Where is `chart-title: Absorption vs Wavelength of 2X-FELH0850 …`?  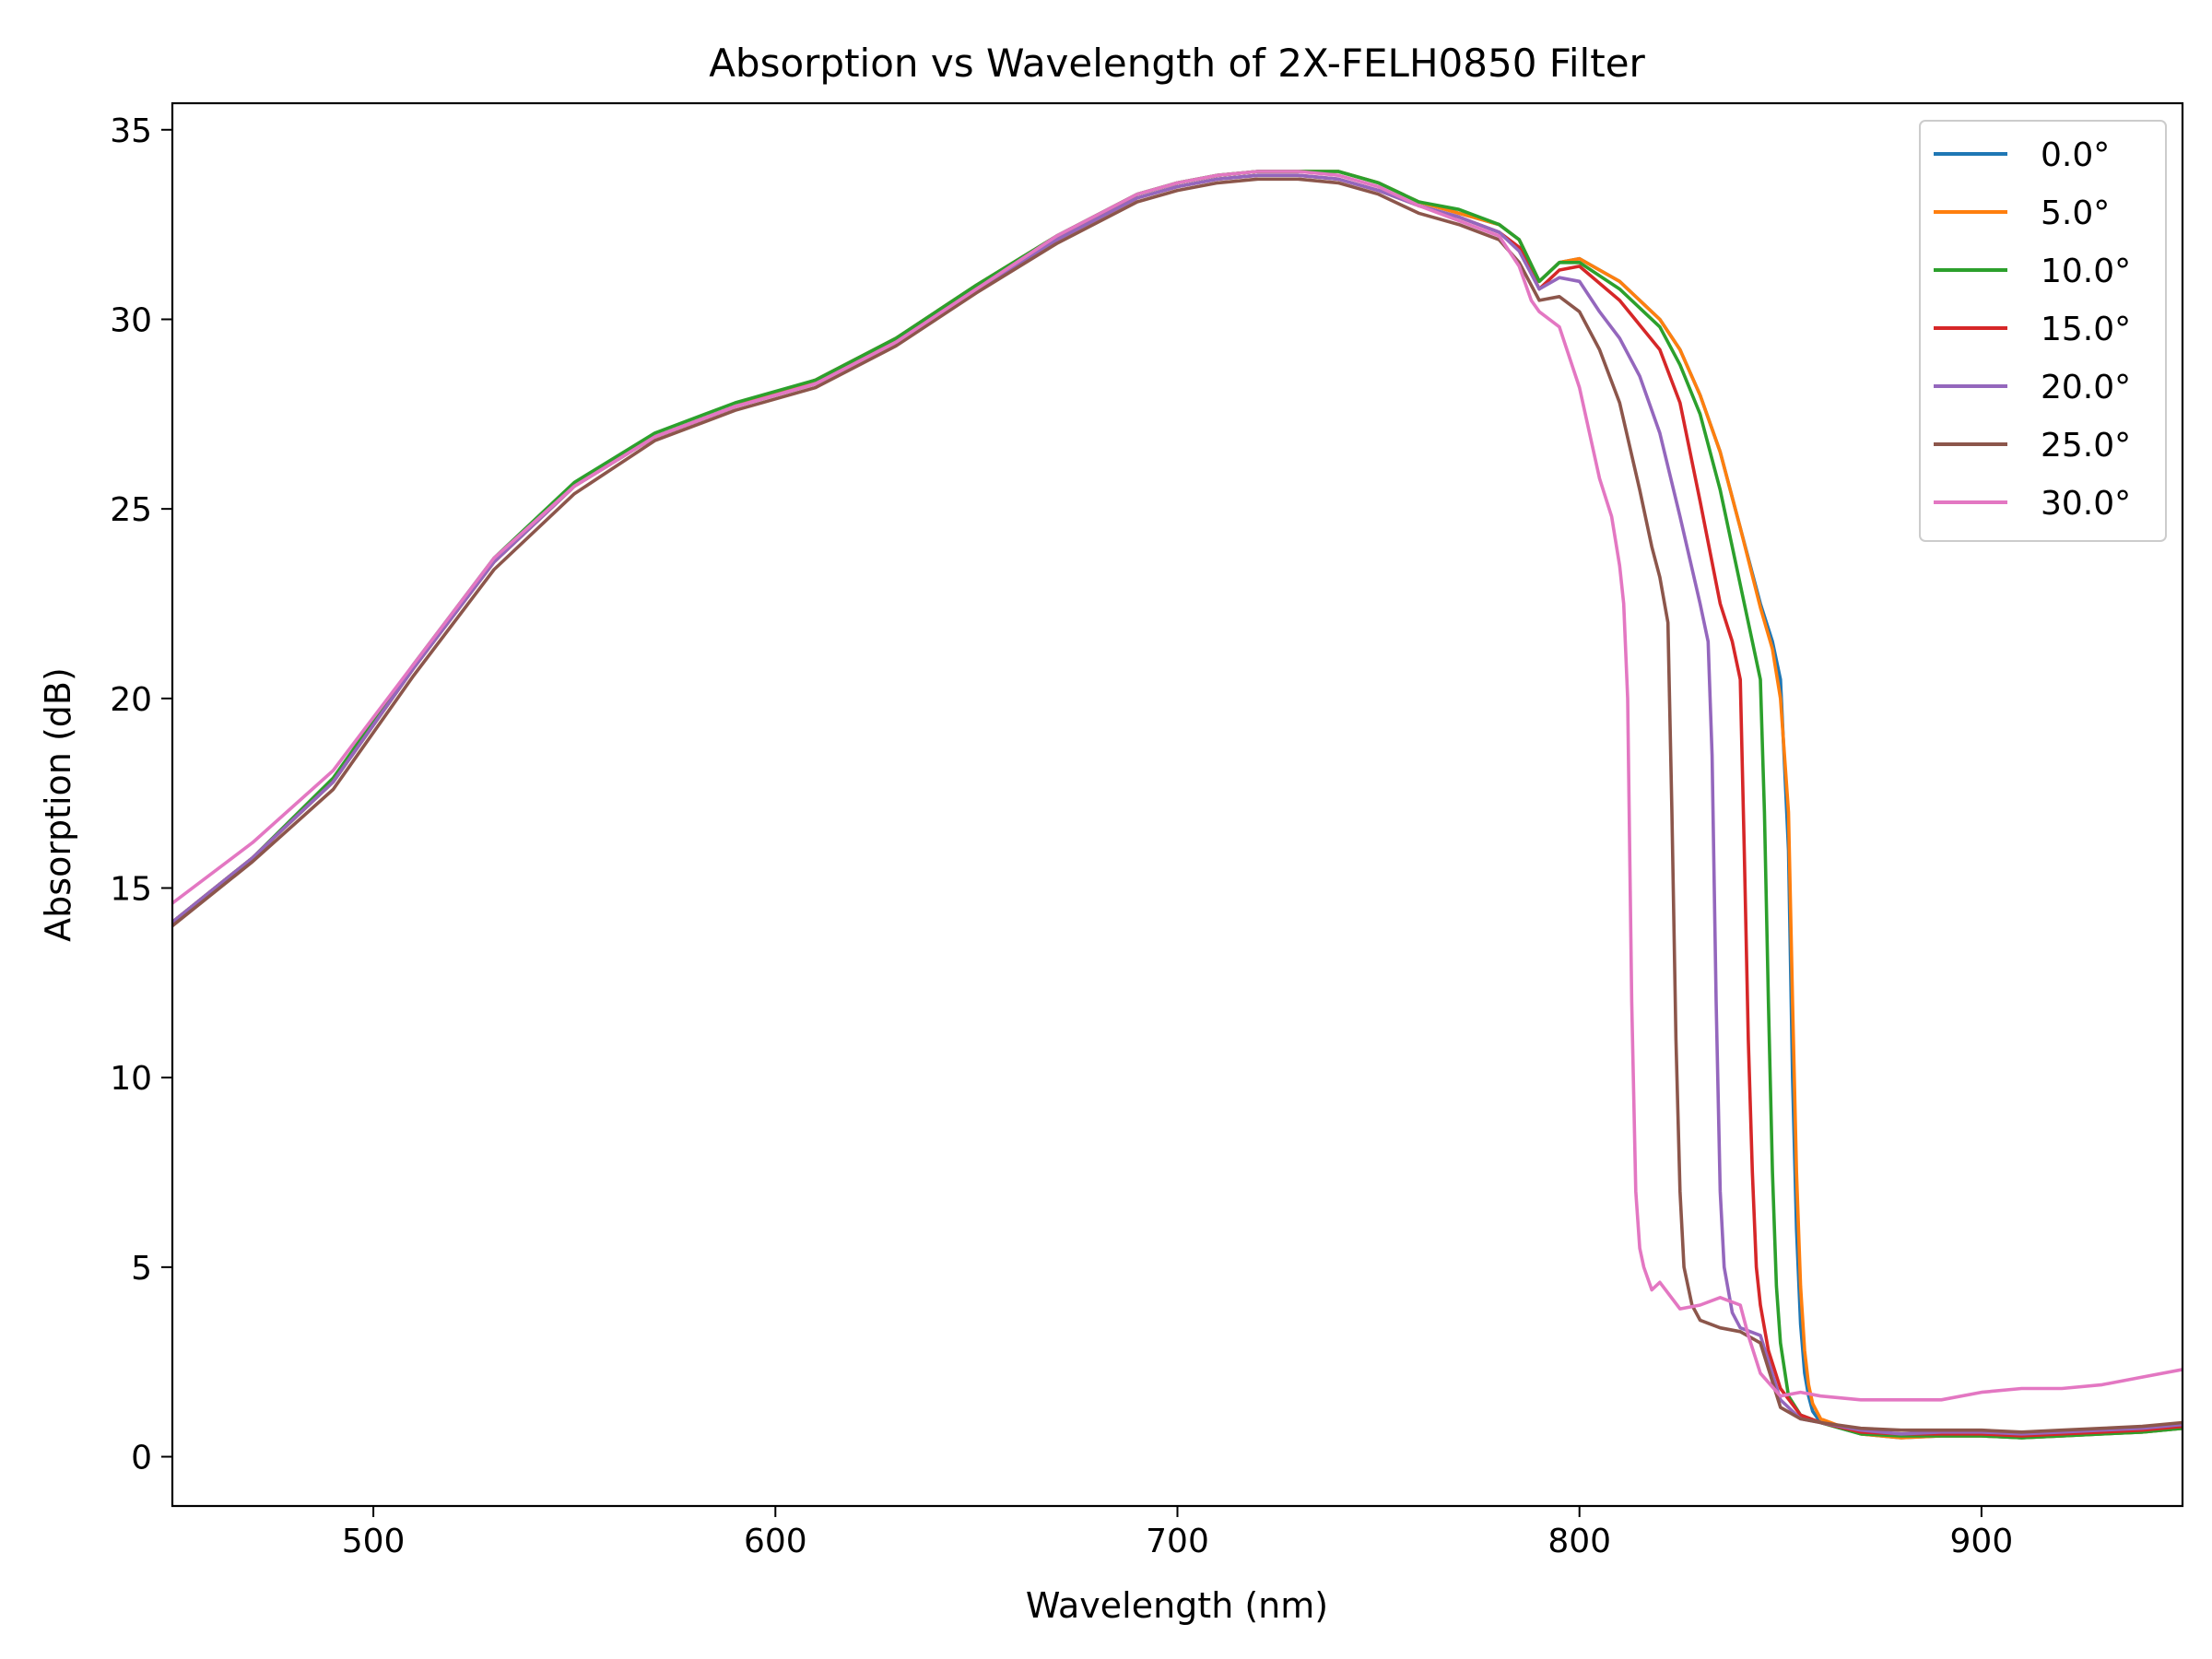 chart-title: Absorption vs Wavelength of 2X-FELH0850 … is located at coordinates (1177, 63).